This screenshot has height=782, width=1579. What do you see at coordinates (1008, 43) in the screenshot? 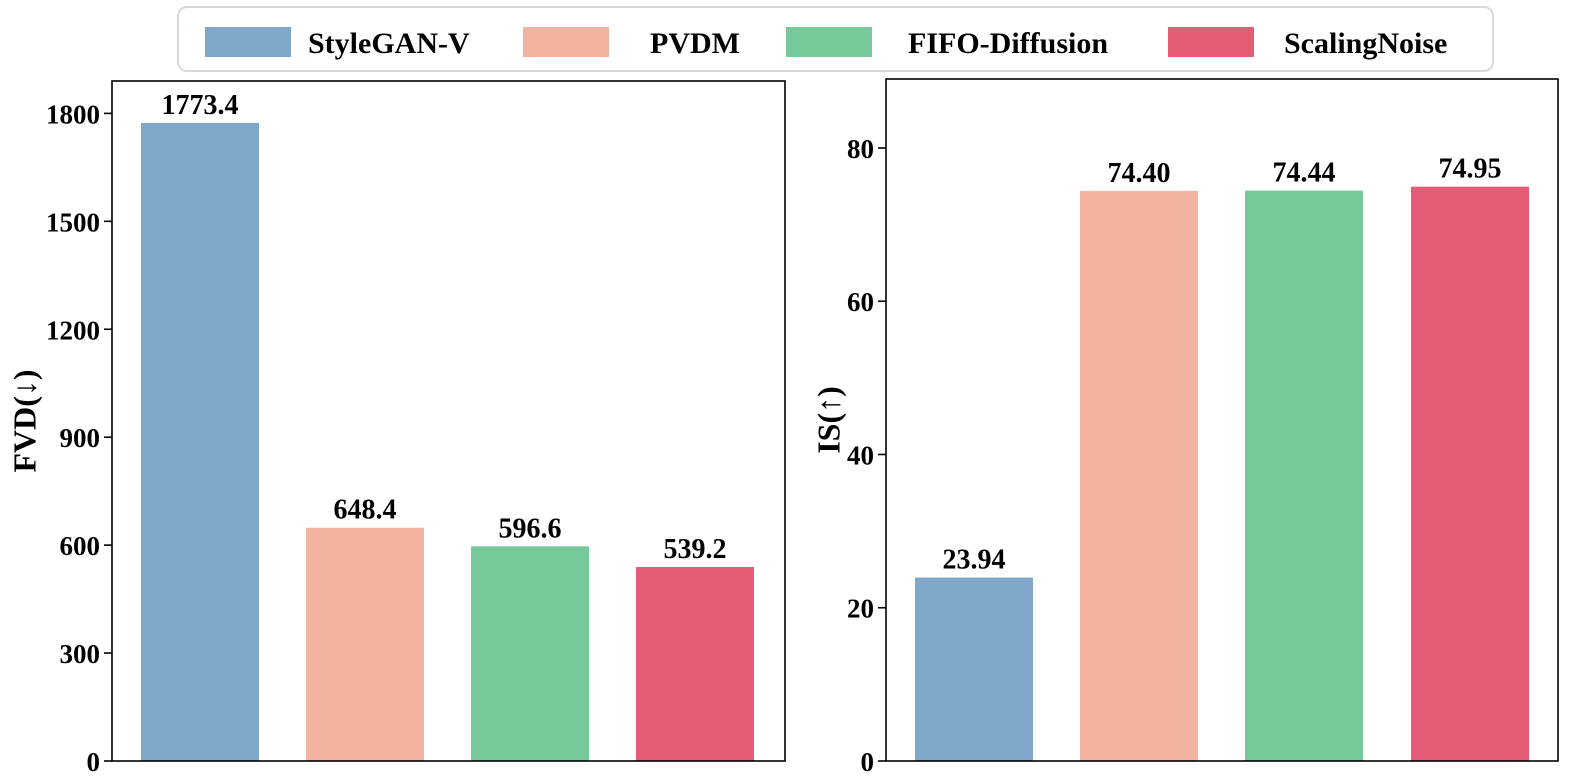
I see `legend-label: FIFO-Diffusion` at bounding box center [1008, 43].